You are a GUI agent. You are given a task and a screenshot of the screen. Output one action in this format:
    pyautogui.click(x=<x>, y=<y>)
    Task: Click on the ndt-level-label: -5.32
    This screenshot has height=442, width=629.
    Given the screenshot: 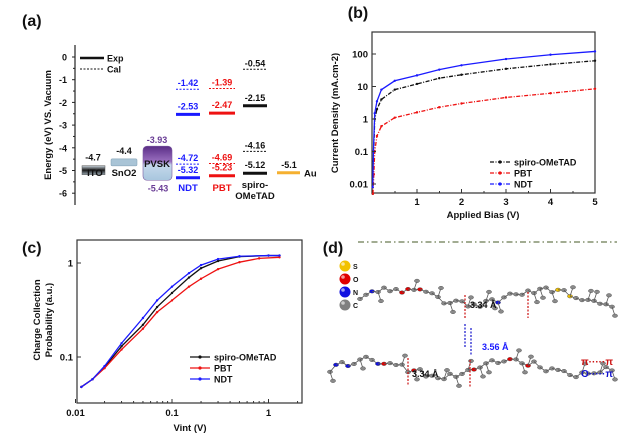 What is the action you would take?
    pyautogui.click(x=188, y=170)
    